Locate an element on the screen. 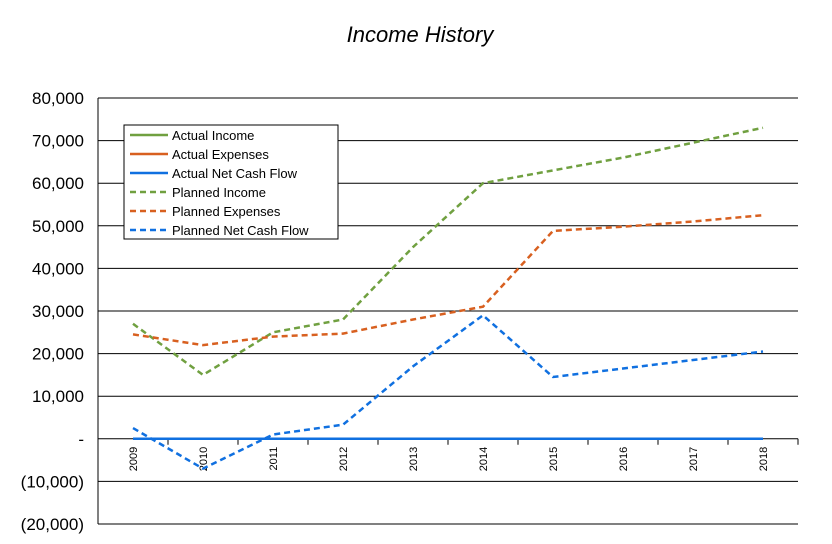 The width and height of the screenshot is (832, 544). chart-title: Income History is located at coordinates (421, 34).